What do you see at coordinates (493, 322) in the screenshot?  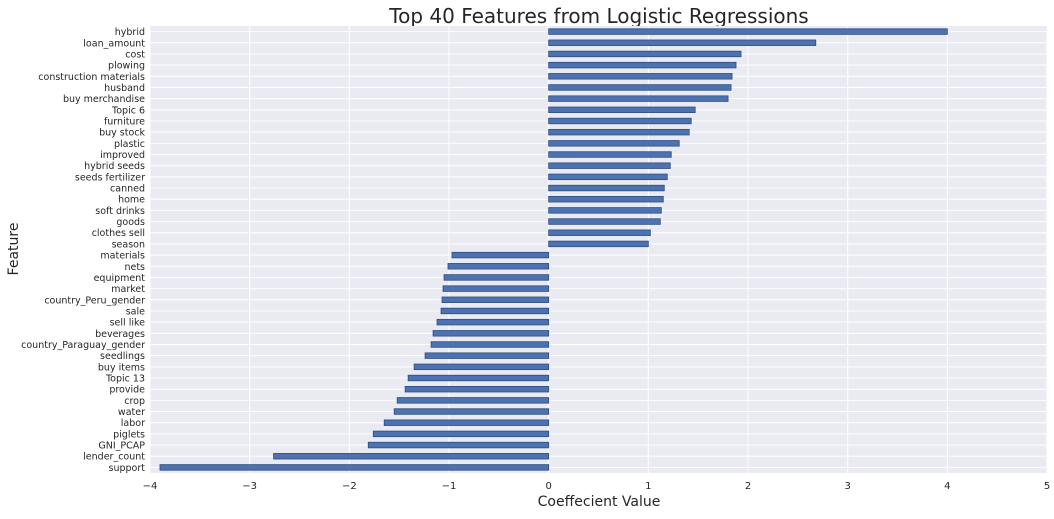 I see `bar-sell-like` at bounding box center [493, 322].